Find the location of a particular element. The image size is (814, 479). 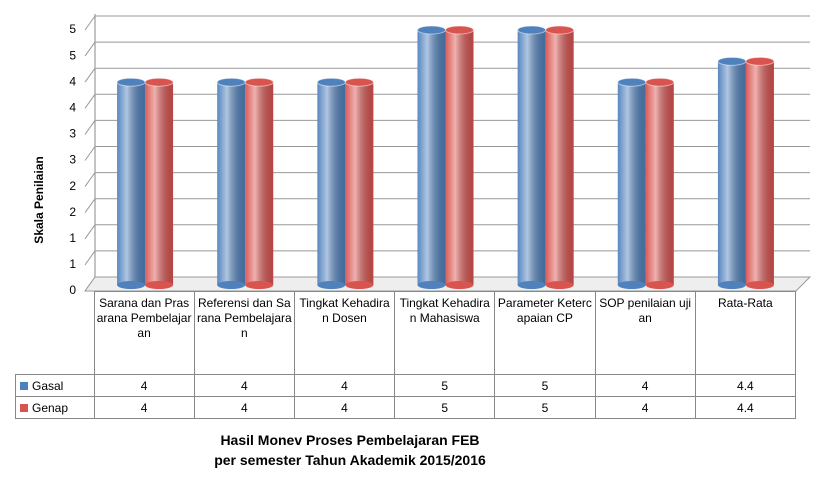

x-tick-label: Tingkat Kehadiran Dosen is located at coordinates (344, 333).